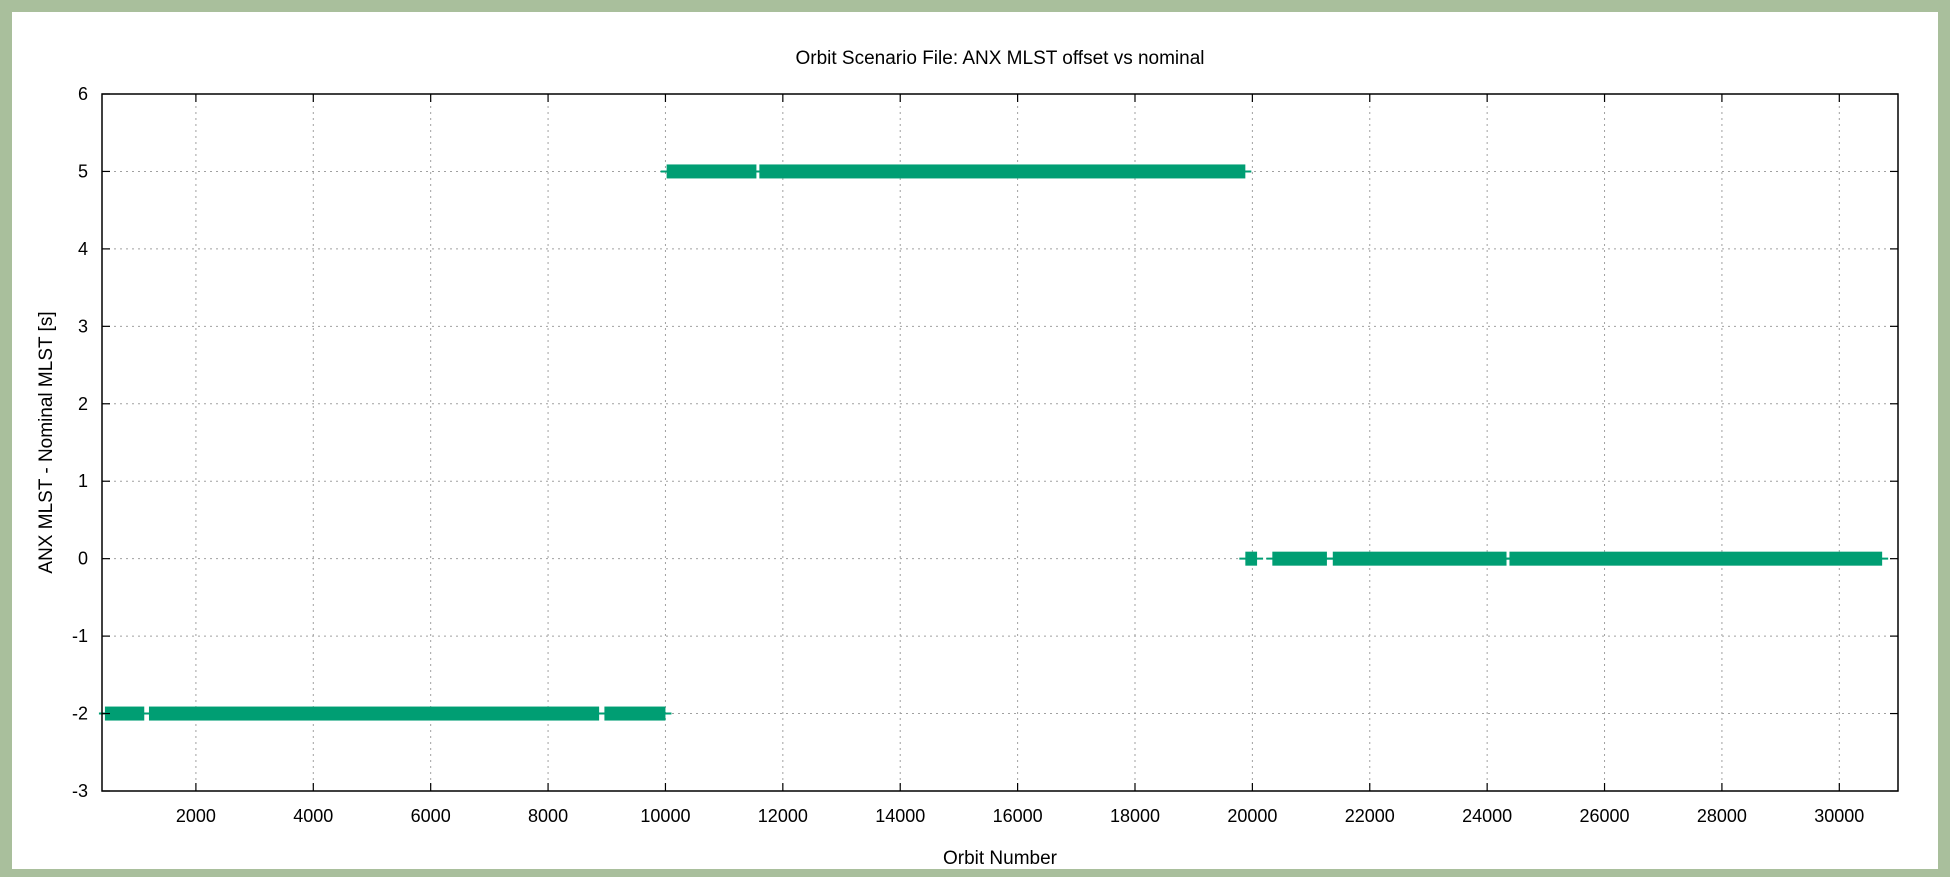 The width and height of the screenshot is (1950, 877). What do you see at coordinates (83, 249) in the screenshot?
I see `y-tick-label: 4` at bounding box center [83, 249].